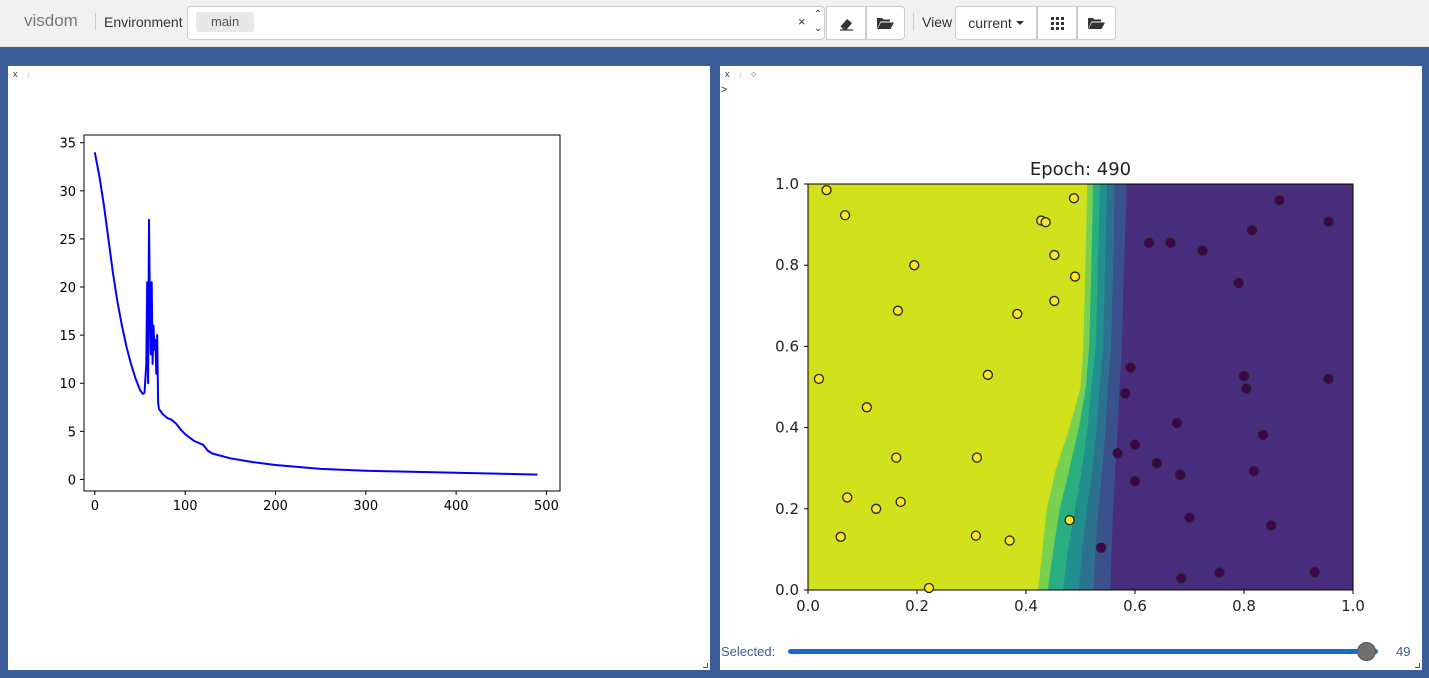  Describe the element at coordinates (1353, 606) in the screenshot. I see `x-tick-label: 1.0` at that location.